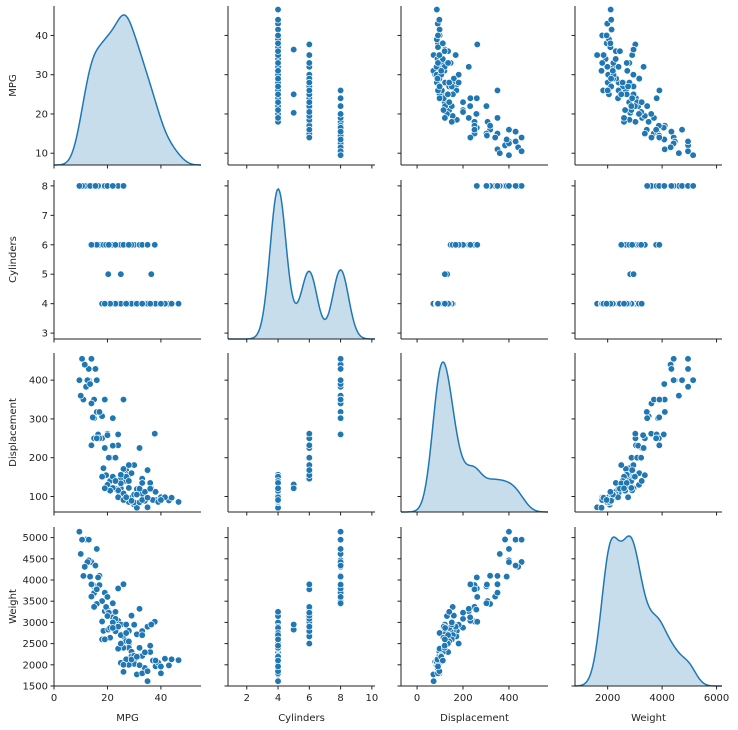 The image size is (738, 730). What do you see at coordinates (45, 275) in the screenshot?
I see `y-tick-label-cylinders: 5` at bounding box center [45, 275].